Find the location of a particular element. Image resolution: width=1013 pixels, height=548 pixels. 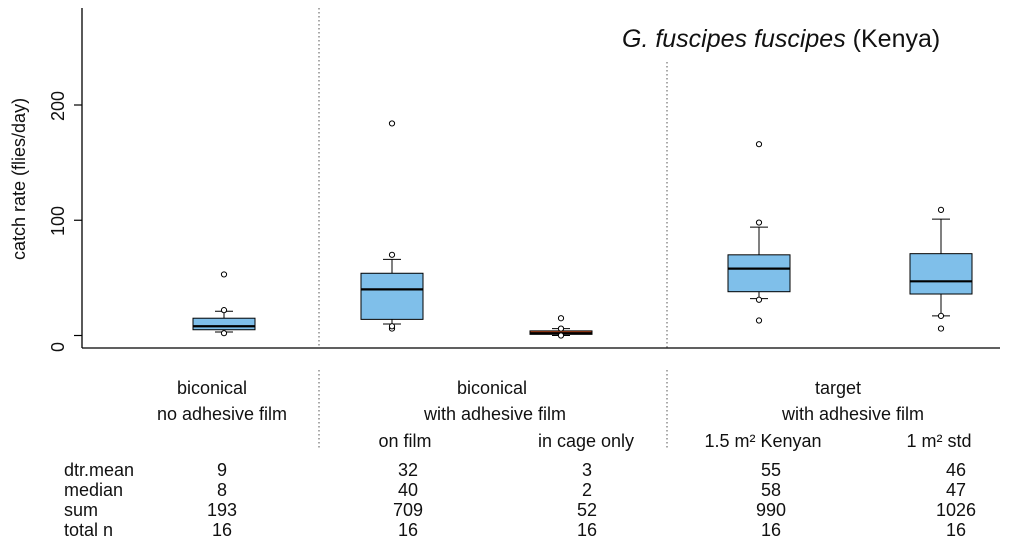

table-column-2: 32 40 709 16 is located at coordinates (408, 500).